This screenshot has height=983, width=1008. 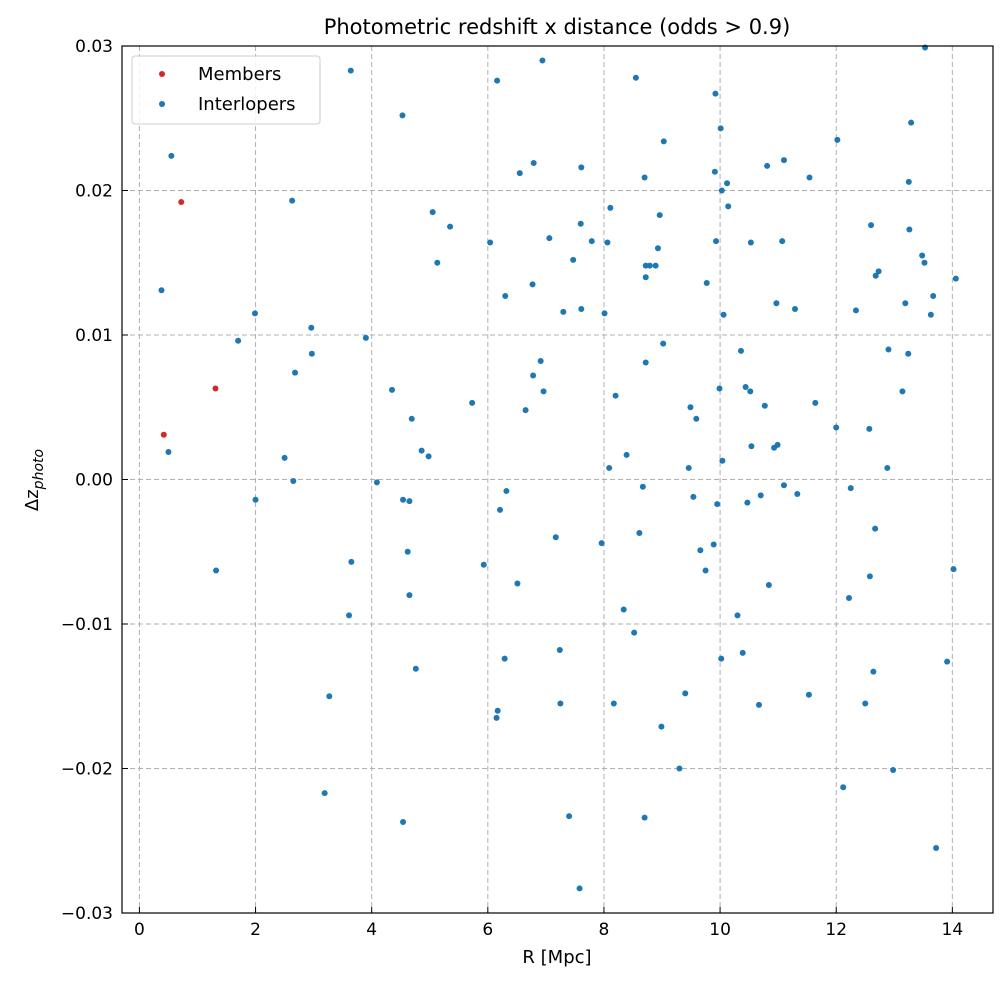 What do you see at coordinates (226, 90) in the screenshot?
I see `legend: Members Interlopers` at bounding box center [226, 90].